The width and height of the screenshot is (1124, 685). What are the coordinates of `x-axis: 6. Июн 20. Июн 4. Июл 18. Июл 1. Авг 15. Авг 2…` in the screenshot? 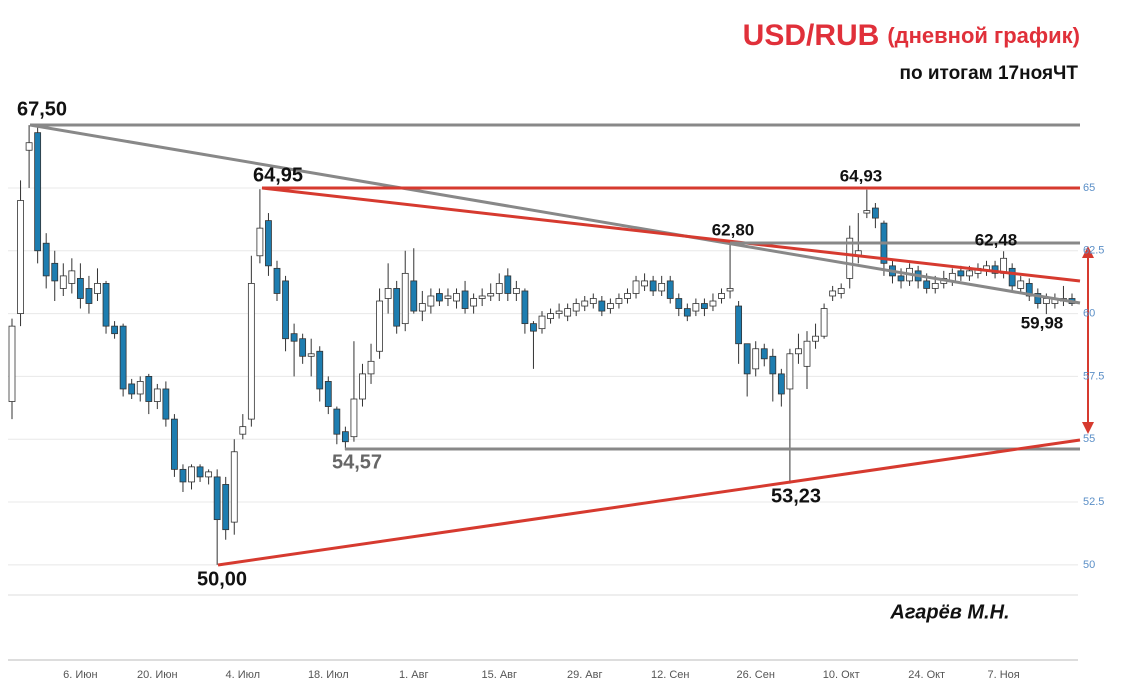 It's located at (541, 675).